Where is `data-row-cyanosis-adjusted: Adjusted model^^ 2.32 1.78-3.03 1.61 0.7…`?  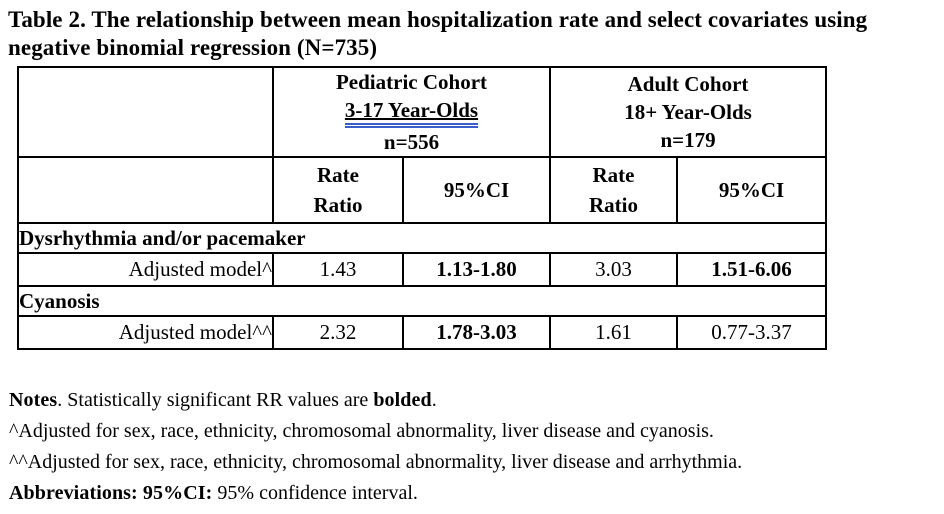
data-row-cyanosis-adjusted: Adjusted model^^ 2.32 1.78-3.03 1.61 0.7… is located at coordinates (422, 332).